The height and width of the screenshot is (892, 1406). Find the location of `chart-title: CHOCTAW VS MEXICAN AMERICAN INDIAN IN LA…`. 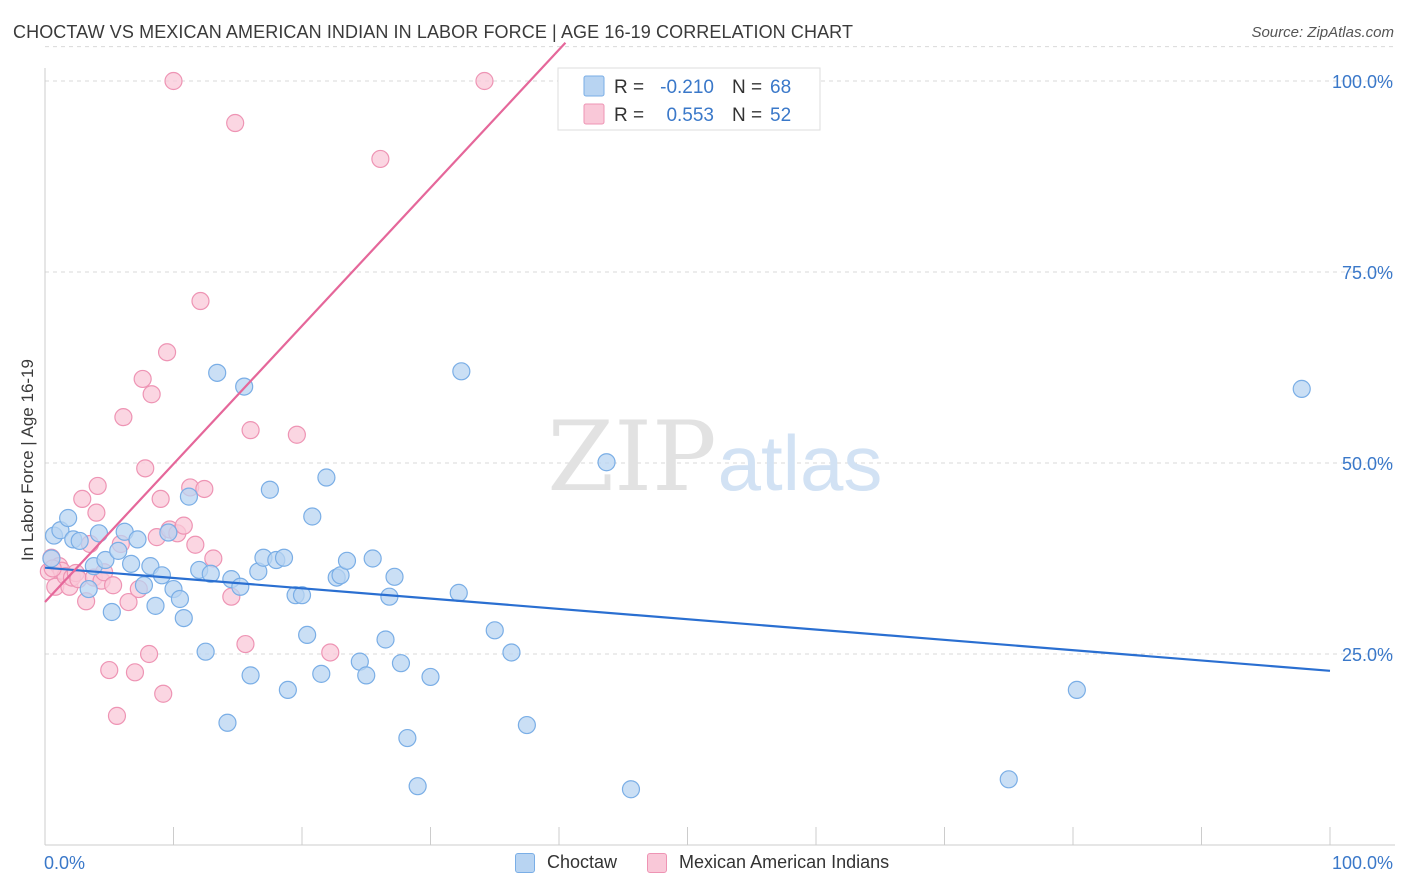

chart-title: CHOCTAW VS MEXICAN AMERICAN INDIAN IN LA… is located at coordinates (433, 32).